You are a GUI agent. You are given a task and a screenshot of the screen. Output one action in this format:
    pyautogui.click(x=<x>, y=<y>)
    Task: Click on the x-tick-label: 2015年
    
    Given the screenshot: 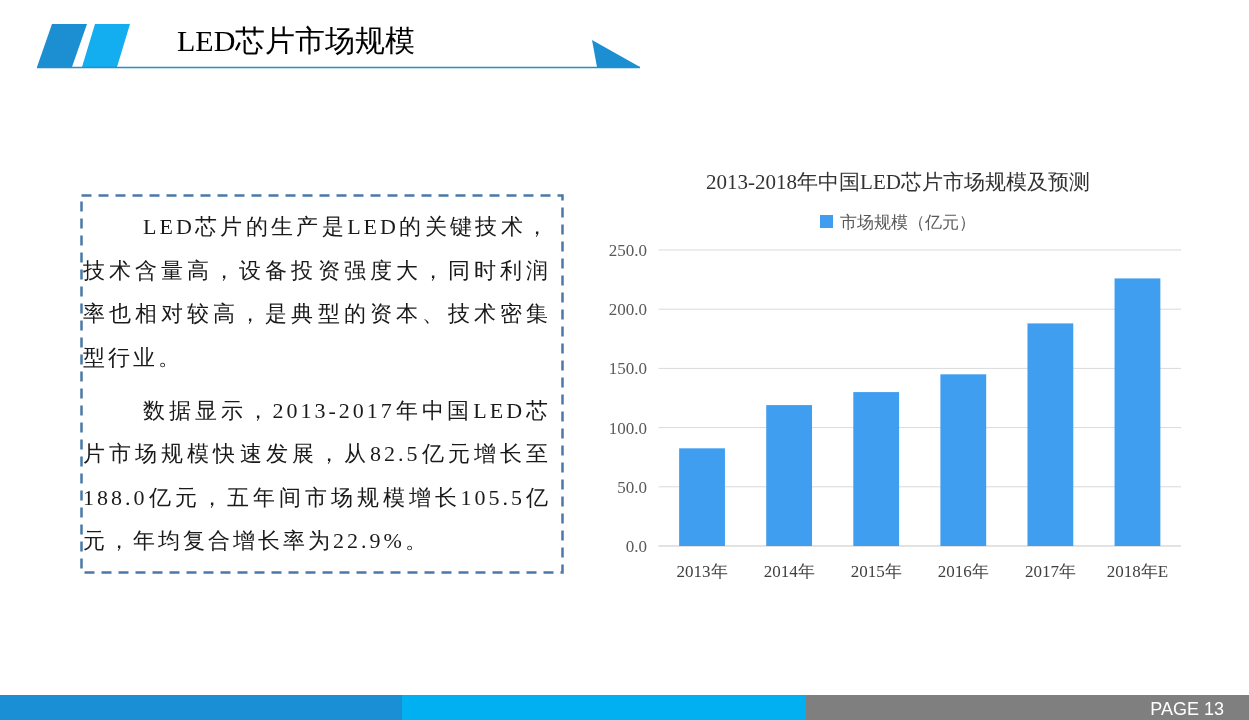 What is the action you would take?
    pyautogui.click(x=876, y=571)
    